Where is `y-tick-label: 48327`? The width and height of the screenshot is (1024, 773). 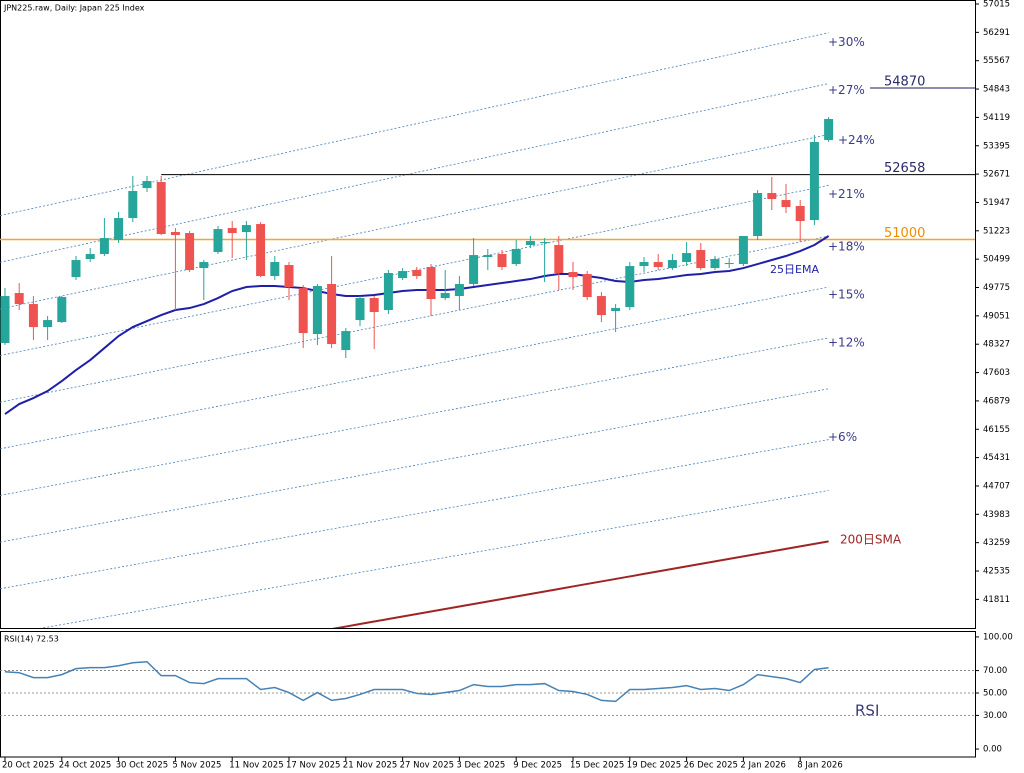
y-tick-label: 48327 is located at coordinates (996, 345).